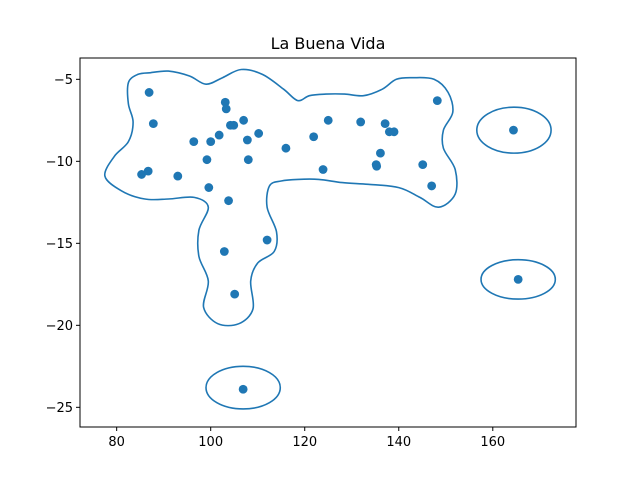  I want to click on x-tick-label: 160, so click(492, 442).